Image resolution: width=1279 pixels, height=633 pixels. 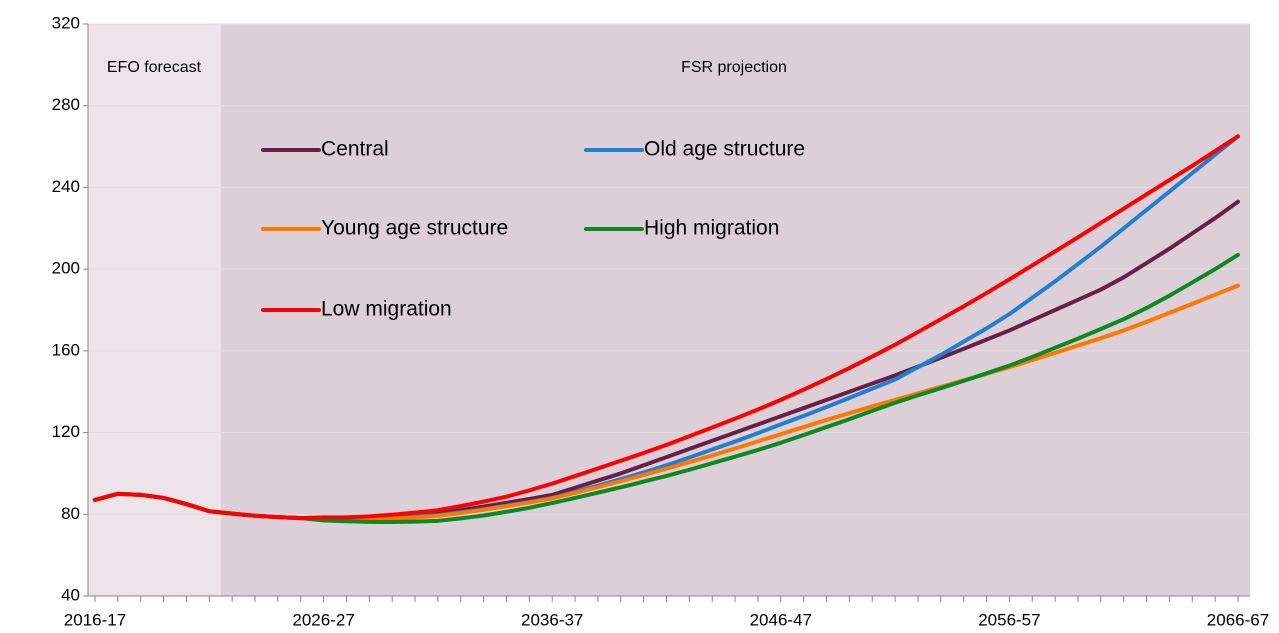 What do you see at coordinates (66, 186) in the screenshot?
I see `y-tick-label: 240` at bounding box center [66, 186].